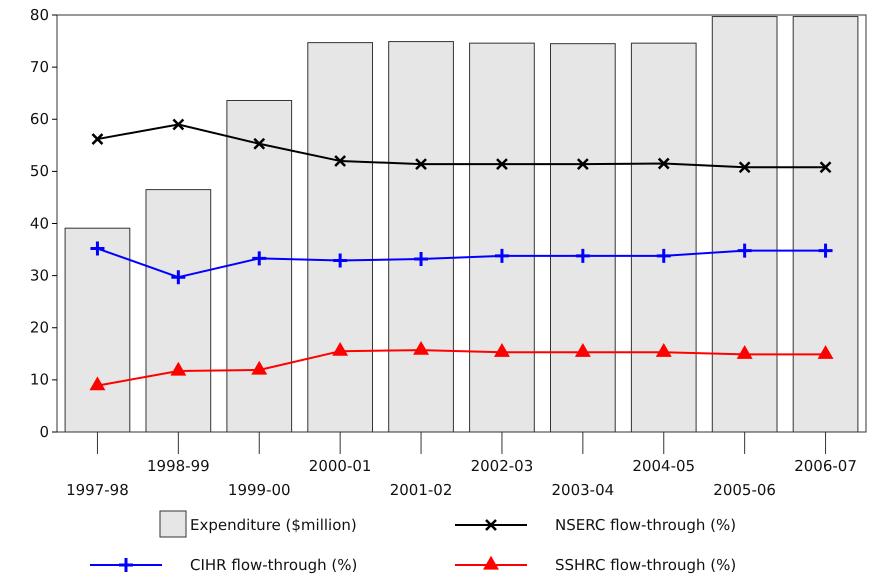 The width and height of the screenshot is (873, 583). What do you see at coordinates (39, 15) in the screenshot?
I see `y-tick-label: 80` at bounding box center [39, 15].